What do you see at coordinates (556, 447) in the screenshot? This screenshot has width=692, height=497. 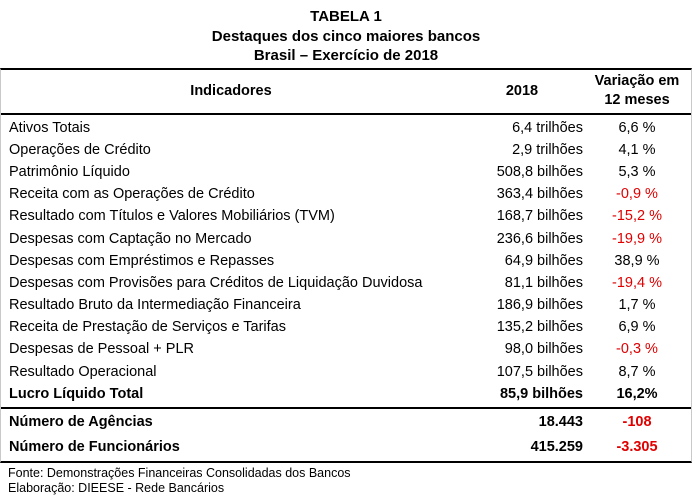 I see `value-2018-cell: 415.259` at bounding box center [556, 447].